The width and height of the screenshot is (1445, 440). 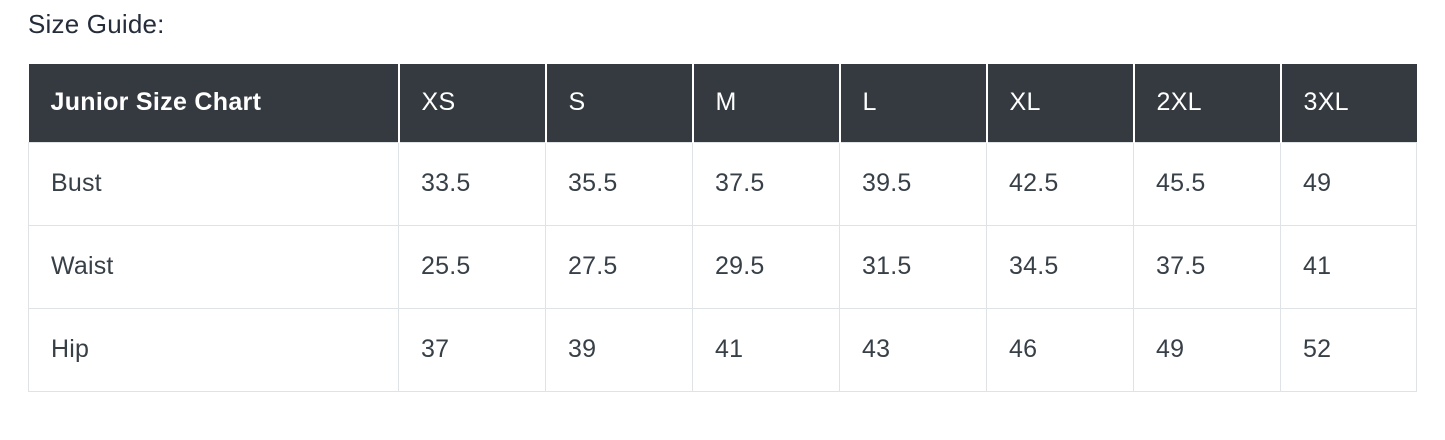 I want to click on cell-hip-xl: 46, so click(x=1060, y=349).